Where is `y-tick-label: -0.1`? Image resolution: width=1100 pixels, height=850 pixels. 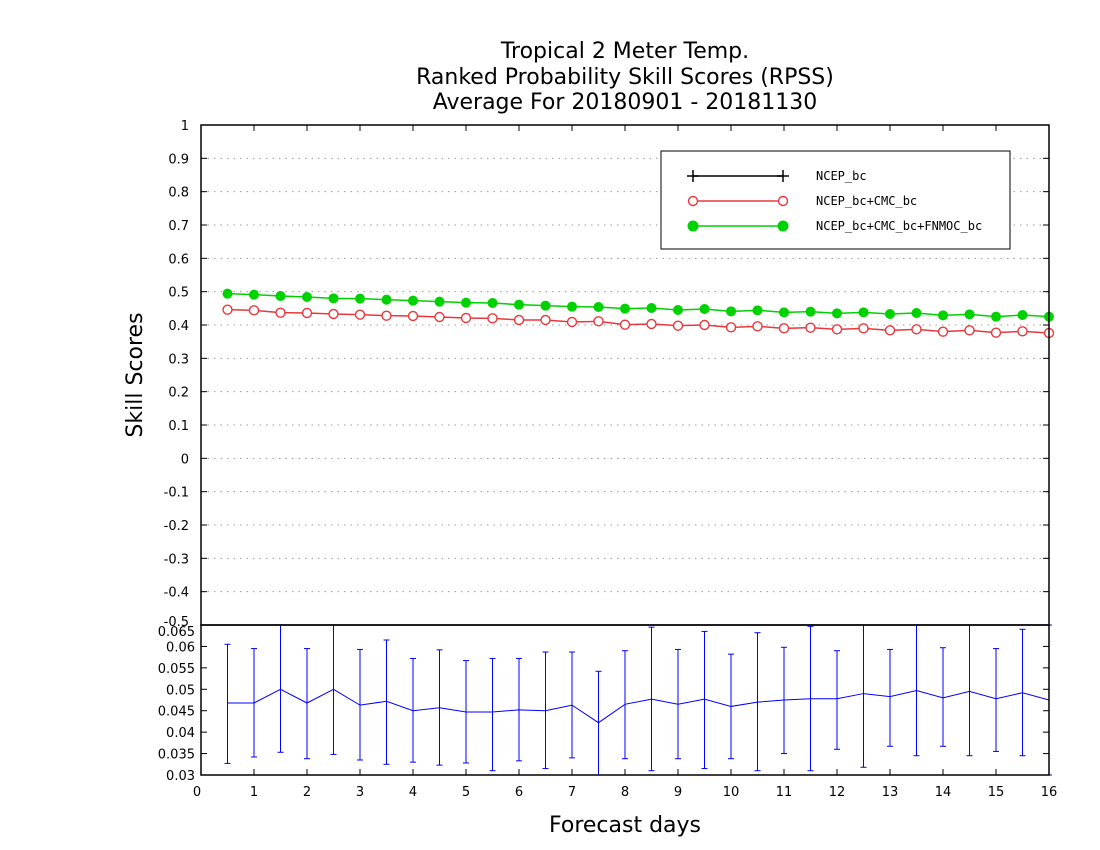 y-tick-label: -0.1 is located at coordinates (176, 493).